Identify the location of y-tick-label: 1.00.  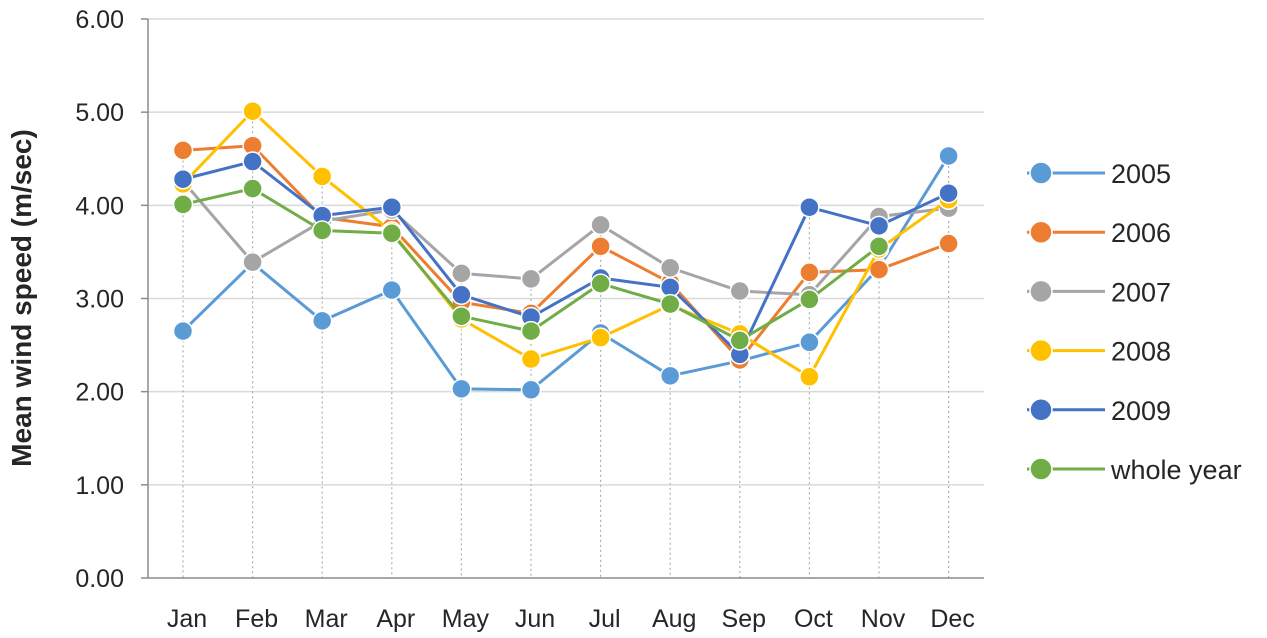
(99, 486).